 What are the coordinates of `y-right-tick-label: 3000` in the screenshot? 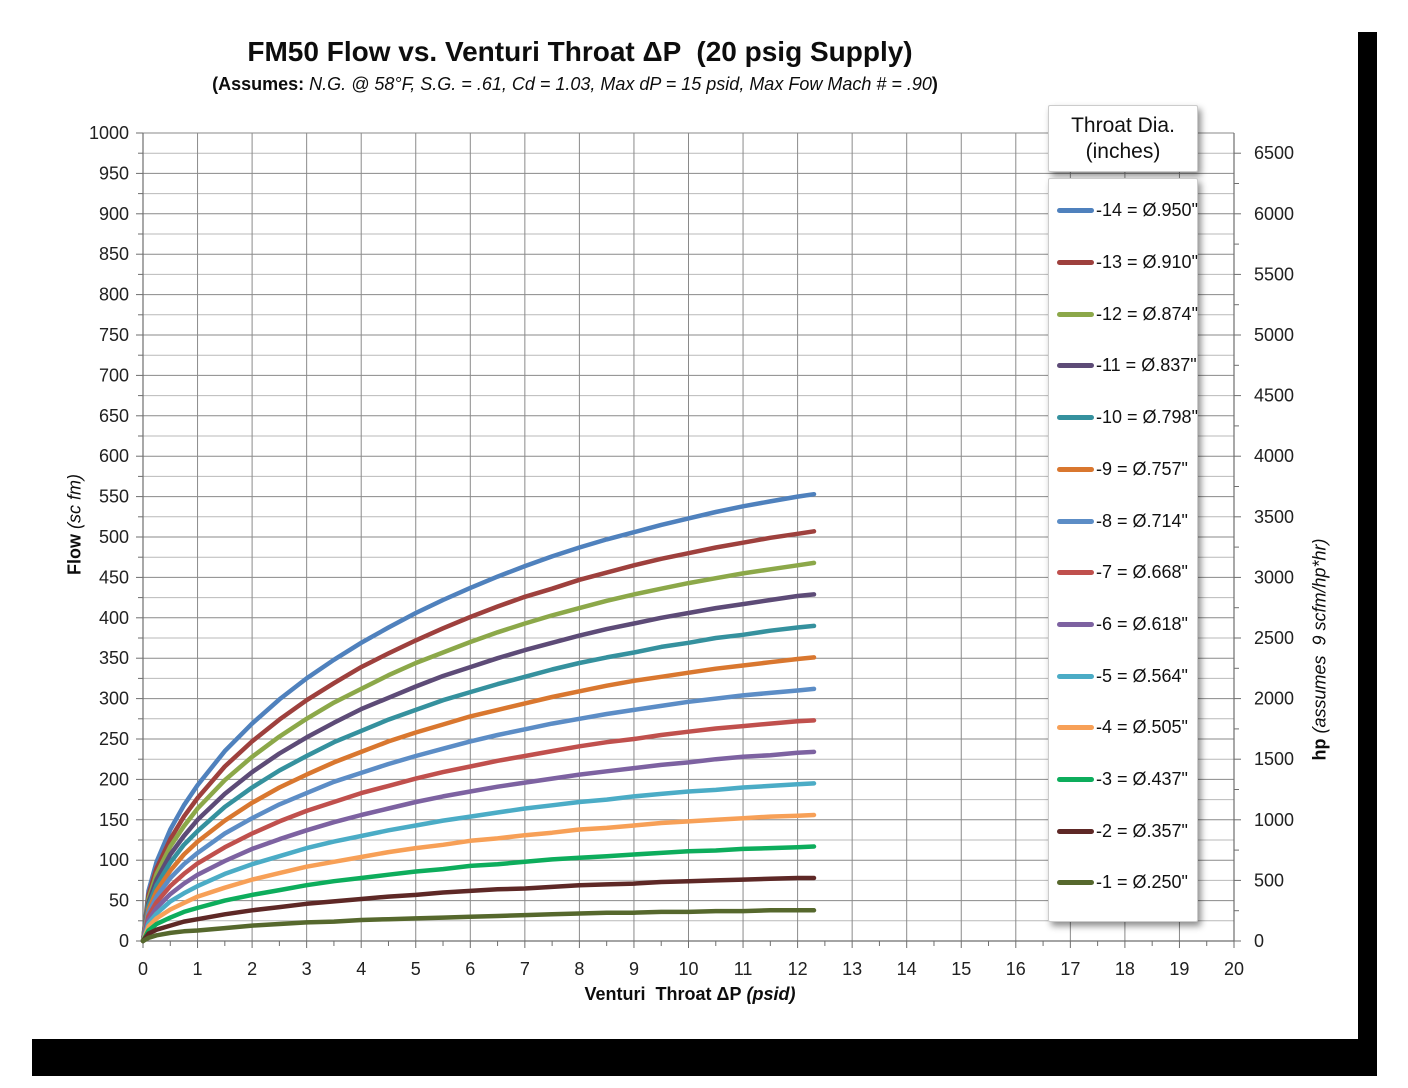 It's located at (1274, 577).